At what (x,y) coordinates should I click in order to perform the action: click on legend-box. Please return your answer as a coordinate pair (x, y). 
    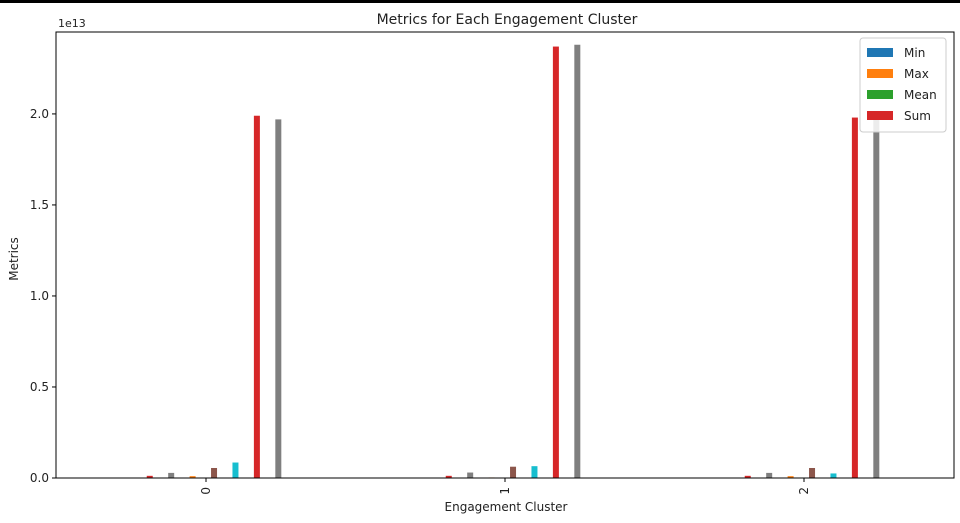
    Looking at the image, I should click on (903, 85).